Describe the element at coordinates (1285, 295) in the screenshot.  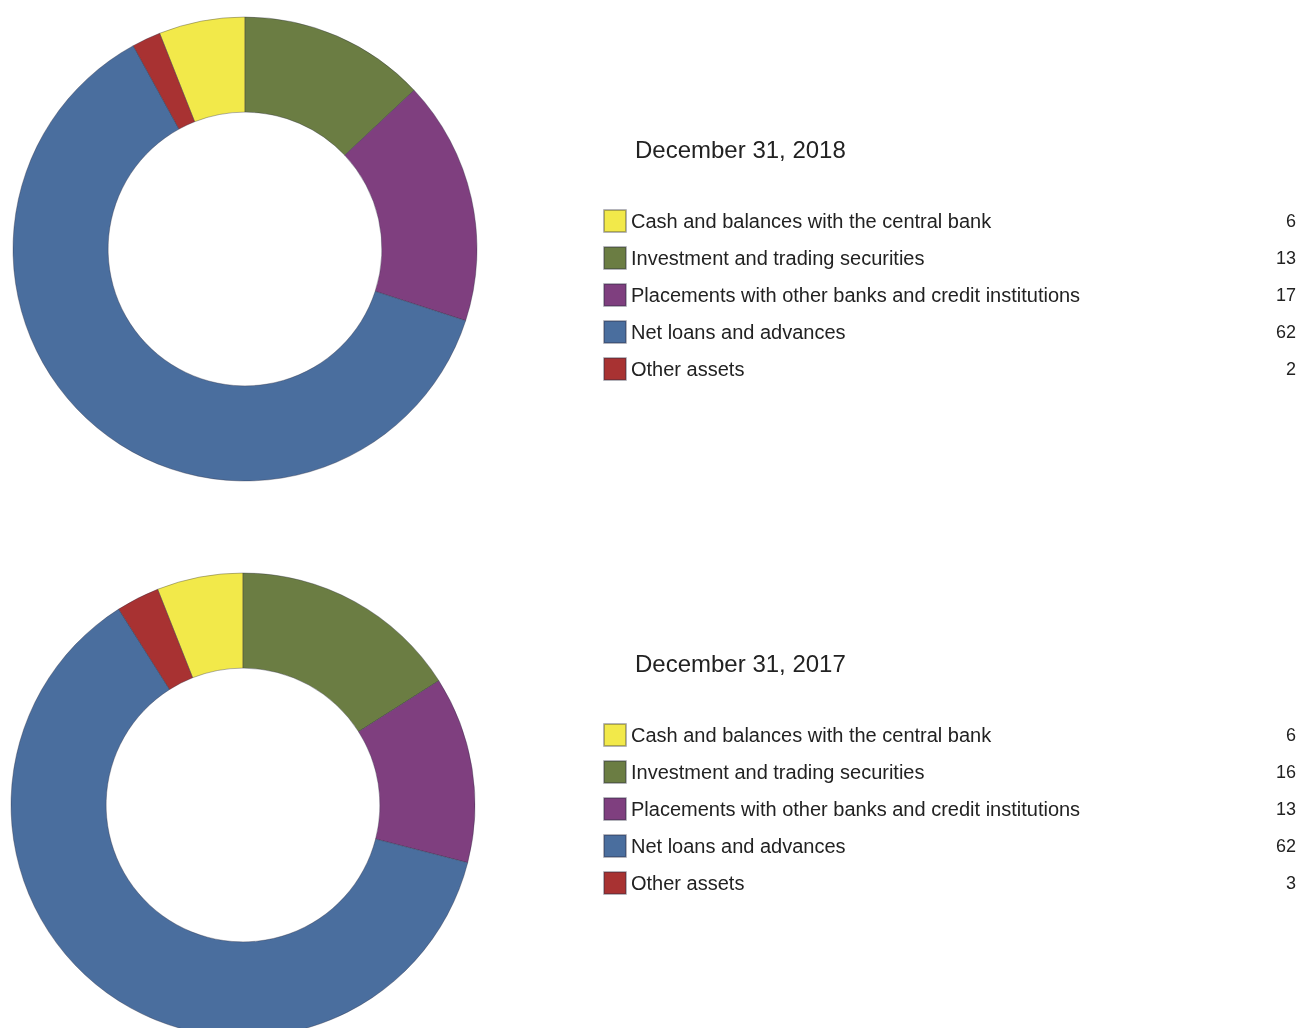
I see `data-label: 17` at that location.